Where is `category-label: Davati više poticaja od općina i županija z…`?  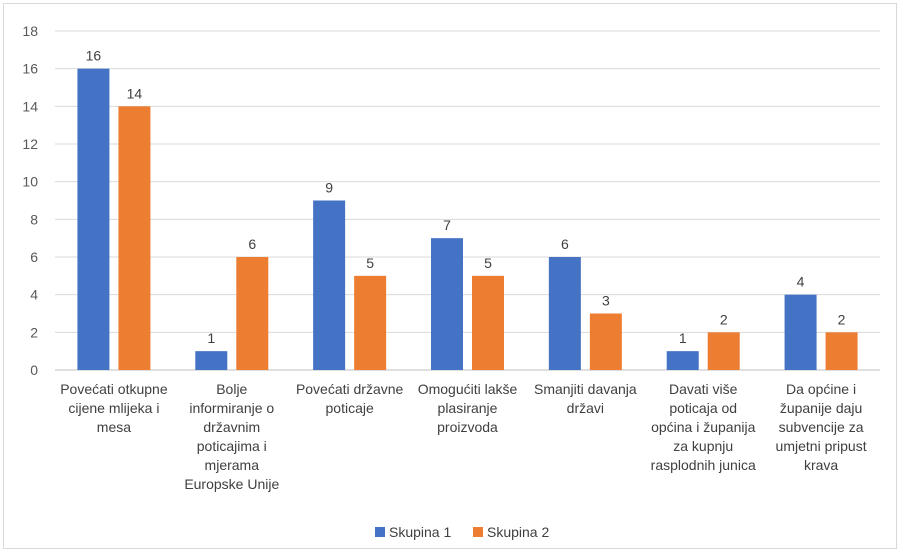 category-label: Davati više poticaja od općina i županija z… is located at coordinates (703, 427).